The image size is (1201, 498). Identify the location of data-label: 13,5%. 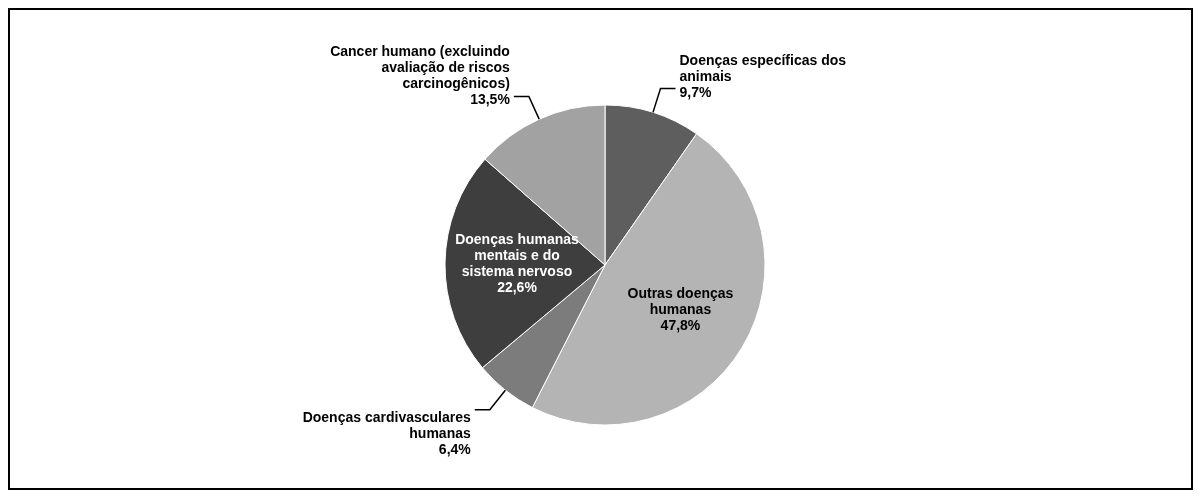
(490, 99).